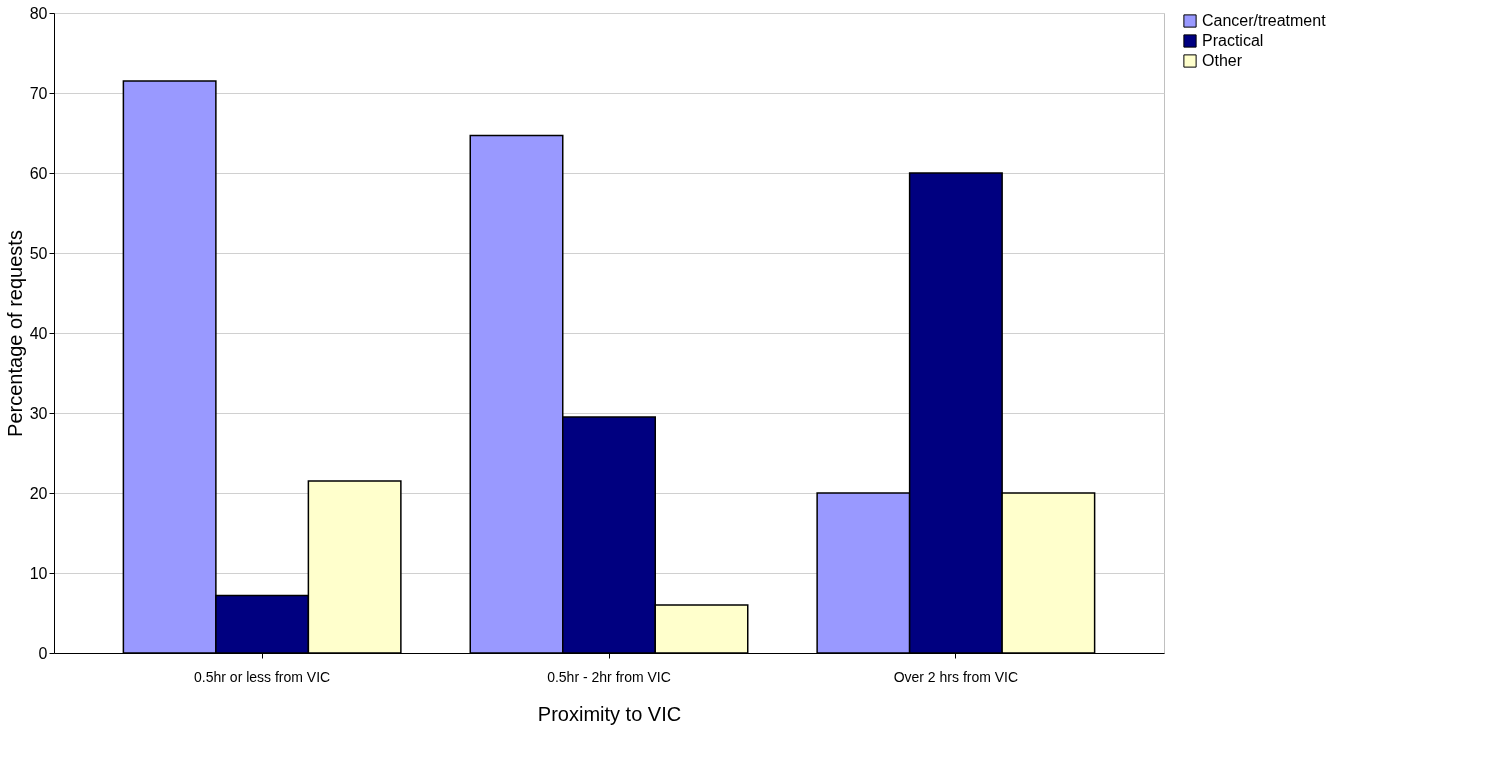 The width and height of the screenshot is (1498, 758). What do you see at coordinates (38, 13) in the screenshot?
I see `y-tick-label: 80` at bounding box center [38, 13].